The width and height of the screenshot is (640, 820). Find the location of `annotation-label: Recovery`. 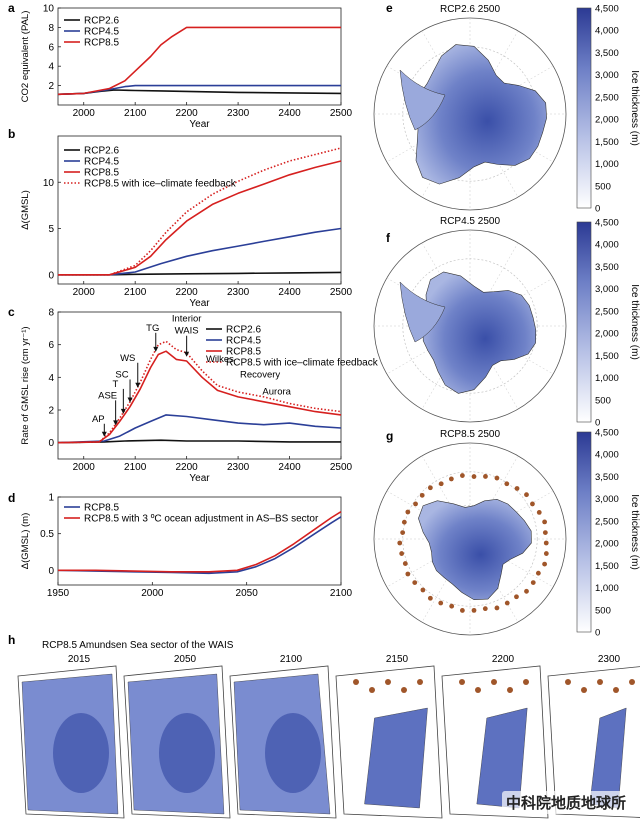

annotation-label: Recovery is located at coordinates (260, 374).